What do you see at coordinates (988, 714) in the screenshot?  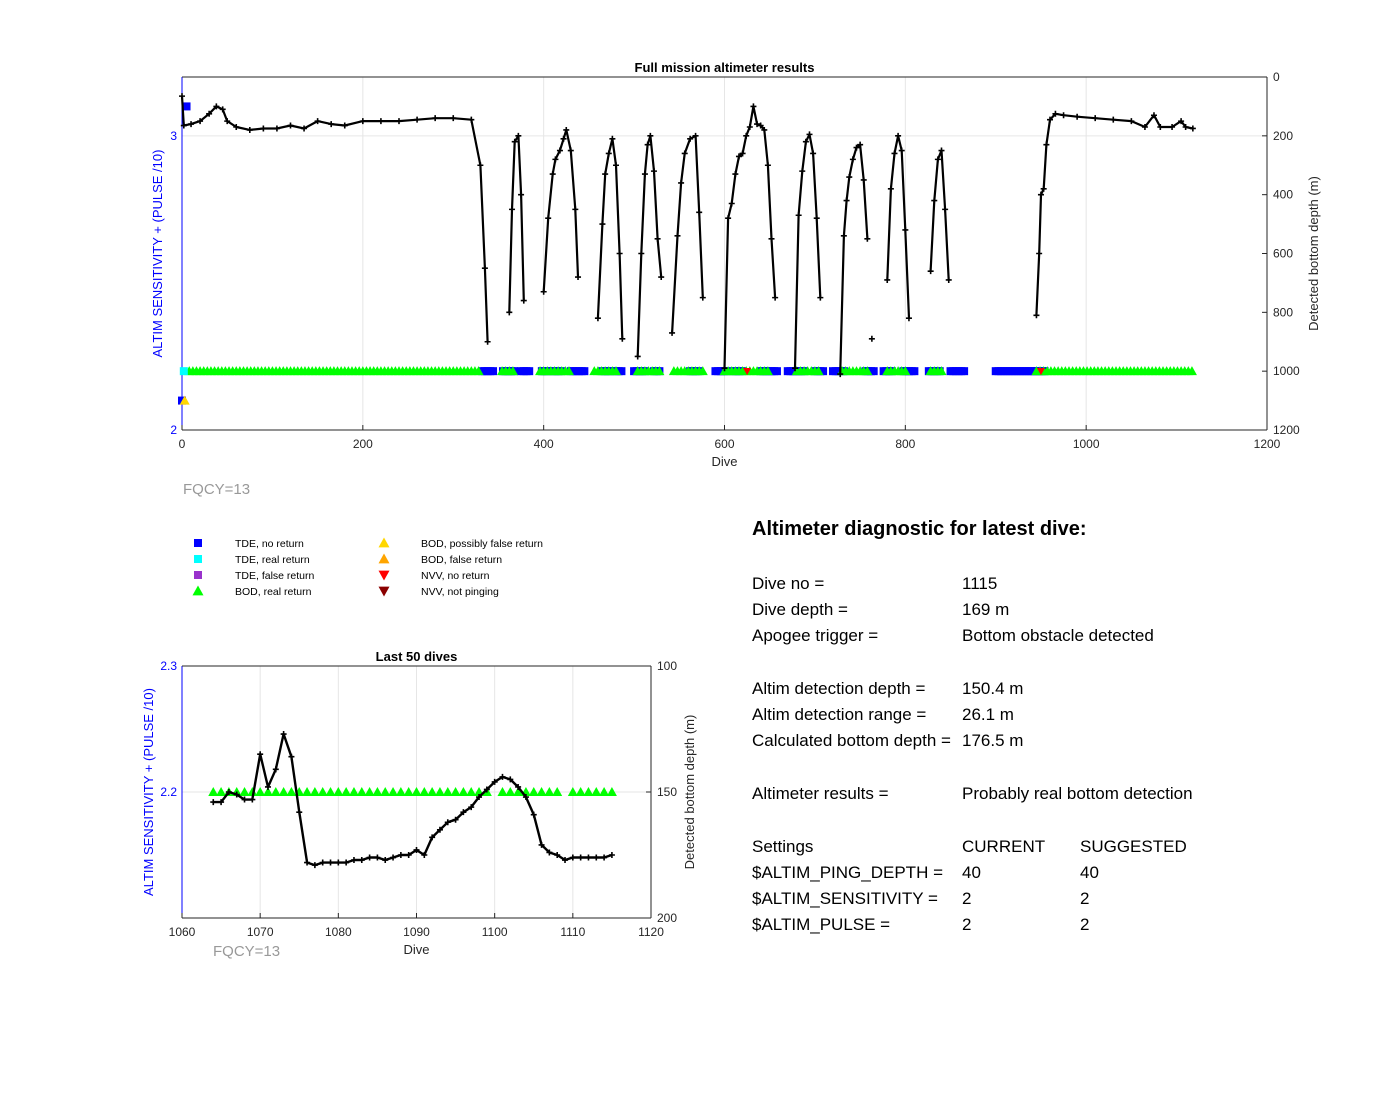 I see `diagnostic-value: 26.1 m` at bounding box center [988, 714].